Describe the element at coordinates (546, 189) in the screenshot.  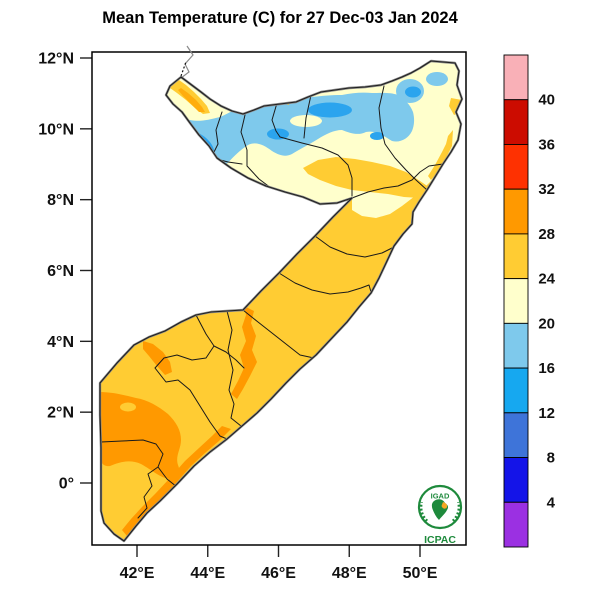
I see `colorbar-tick-label: 32` at that location.